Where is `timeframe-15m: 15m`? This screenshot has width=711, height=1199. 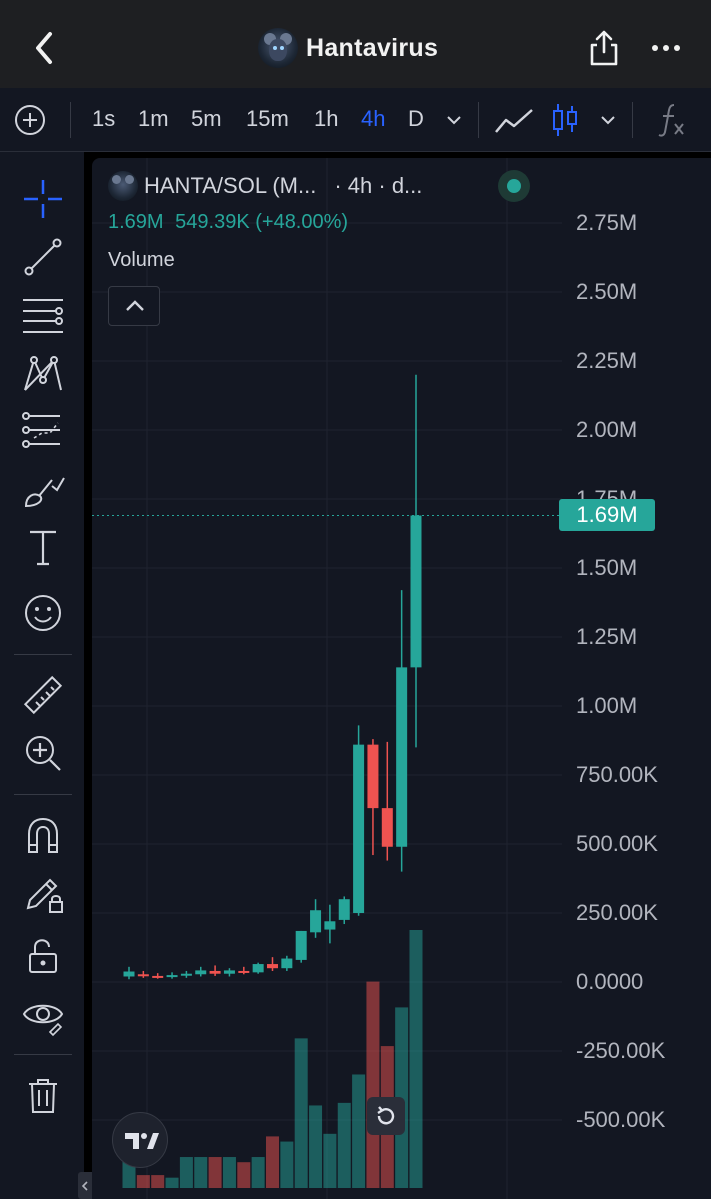 timeframe-15m: 15m is located at coordinates (267, 118).